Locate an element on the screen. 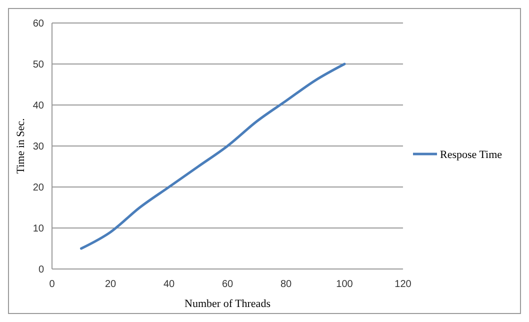  x-tick-label: 60 is located at coordinates (228, 284).